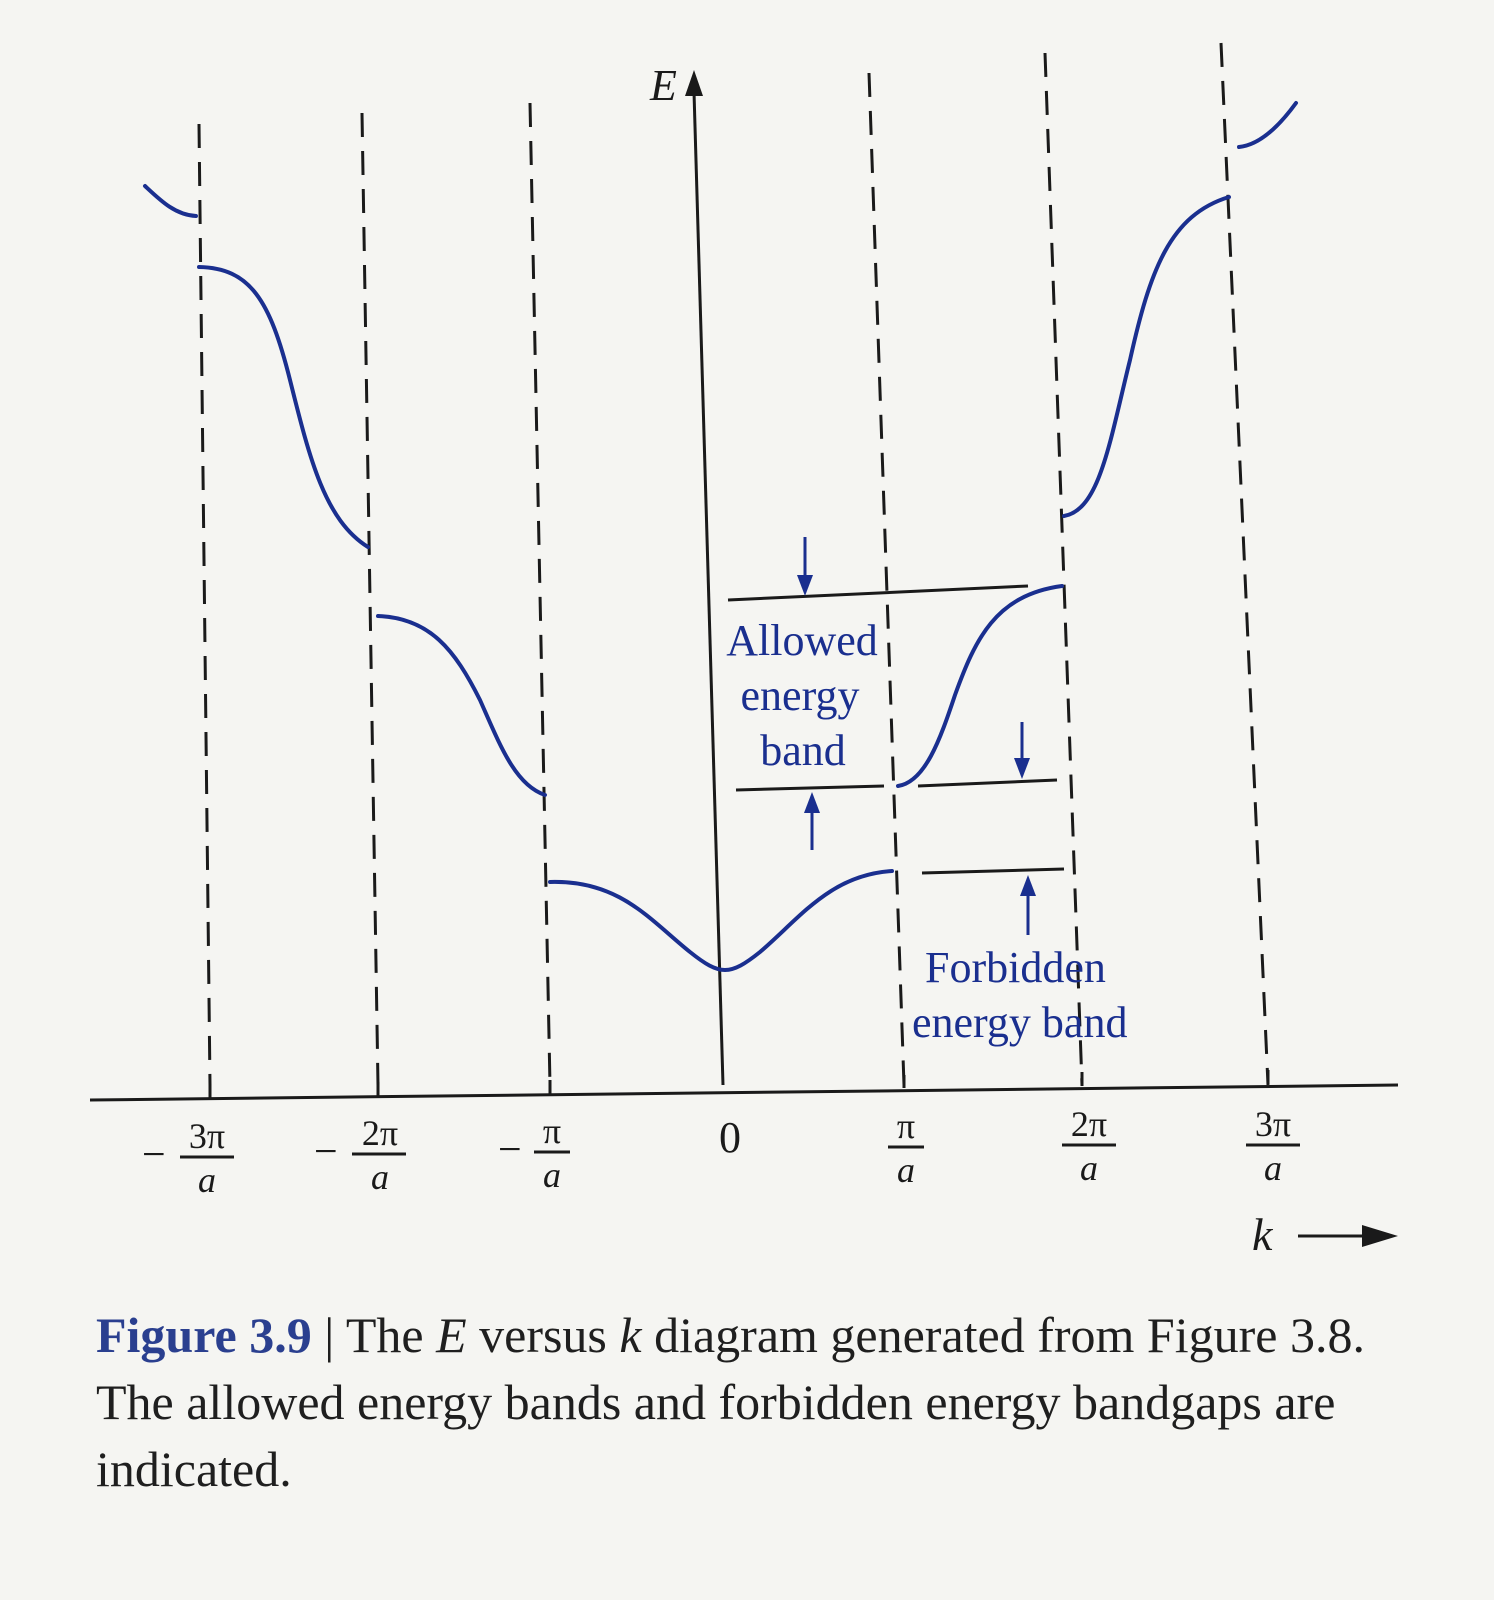  I want to click on tick-label-plus-3pi: 3π a, so click(1273, 1146).